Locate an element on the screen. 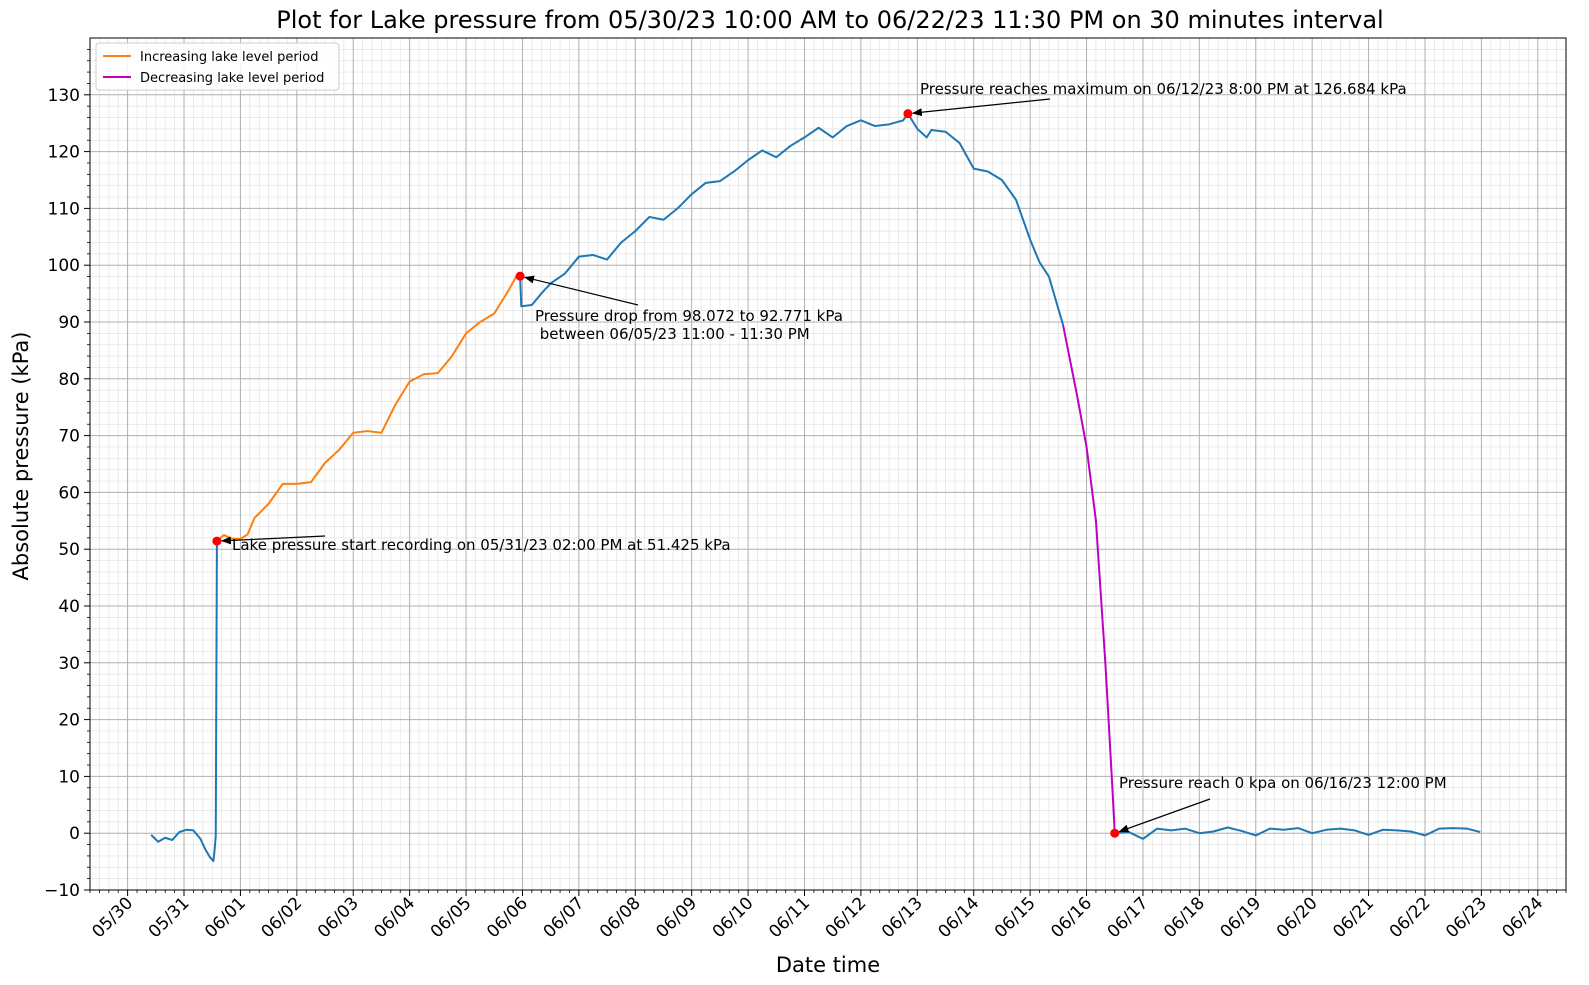 This screenshot has width=1589, height=985. y-tick-label: 40 is located at coordinates (69, 607).